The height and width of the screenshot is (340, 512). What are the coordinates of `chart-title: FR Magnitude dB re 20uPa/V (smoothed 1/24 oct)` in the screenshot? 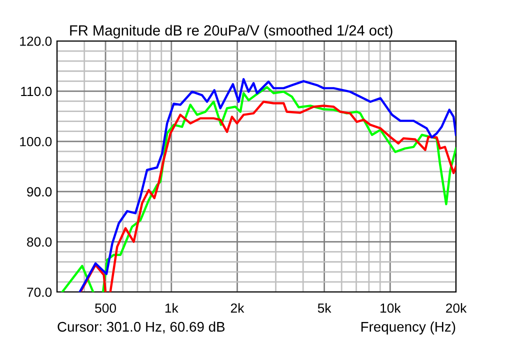 It's located at (231, 31).